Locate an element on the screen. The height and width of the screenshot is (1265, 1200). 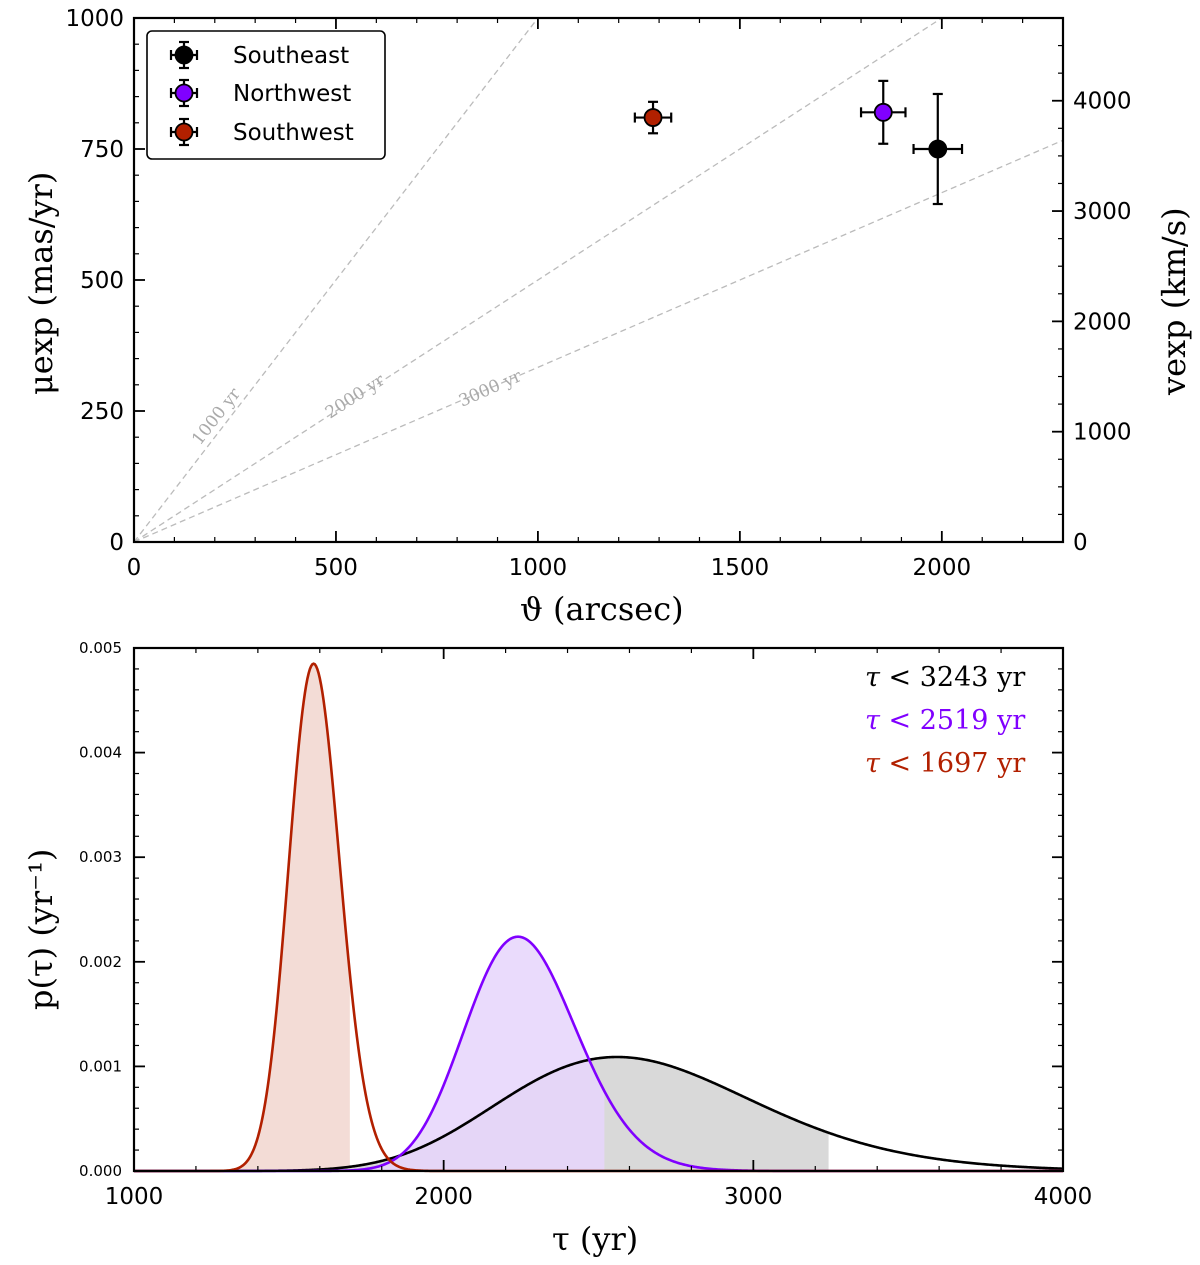
data-point-southwest is located at coordinates (653, 117).